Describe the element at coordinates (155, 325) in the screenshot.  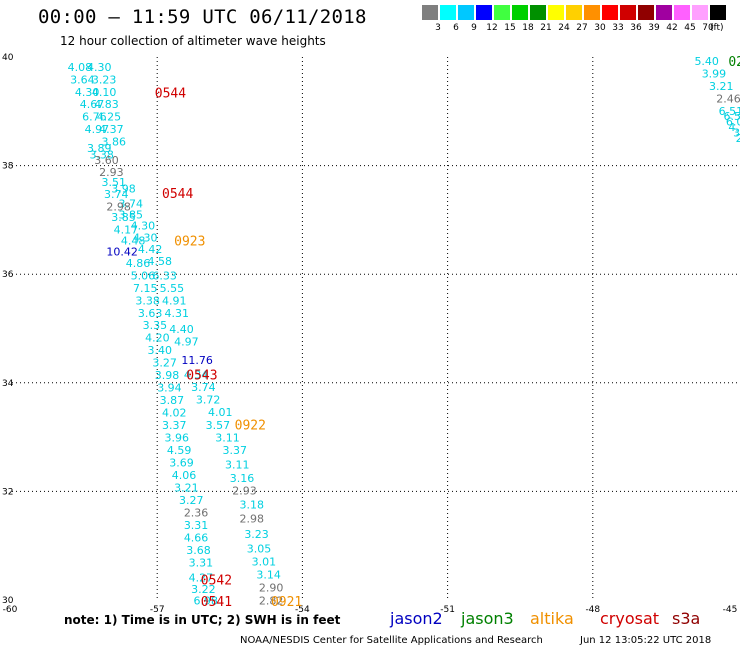
I see `wave-height-reading: 3.35` at that location.